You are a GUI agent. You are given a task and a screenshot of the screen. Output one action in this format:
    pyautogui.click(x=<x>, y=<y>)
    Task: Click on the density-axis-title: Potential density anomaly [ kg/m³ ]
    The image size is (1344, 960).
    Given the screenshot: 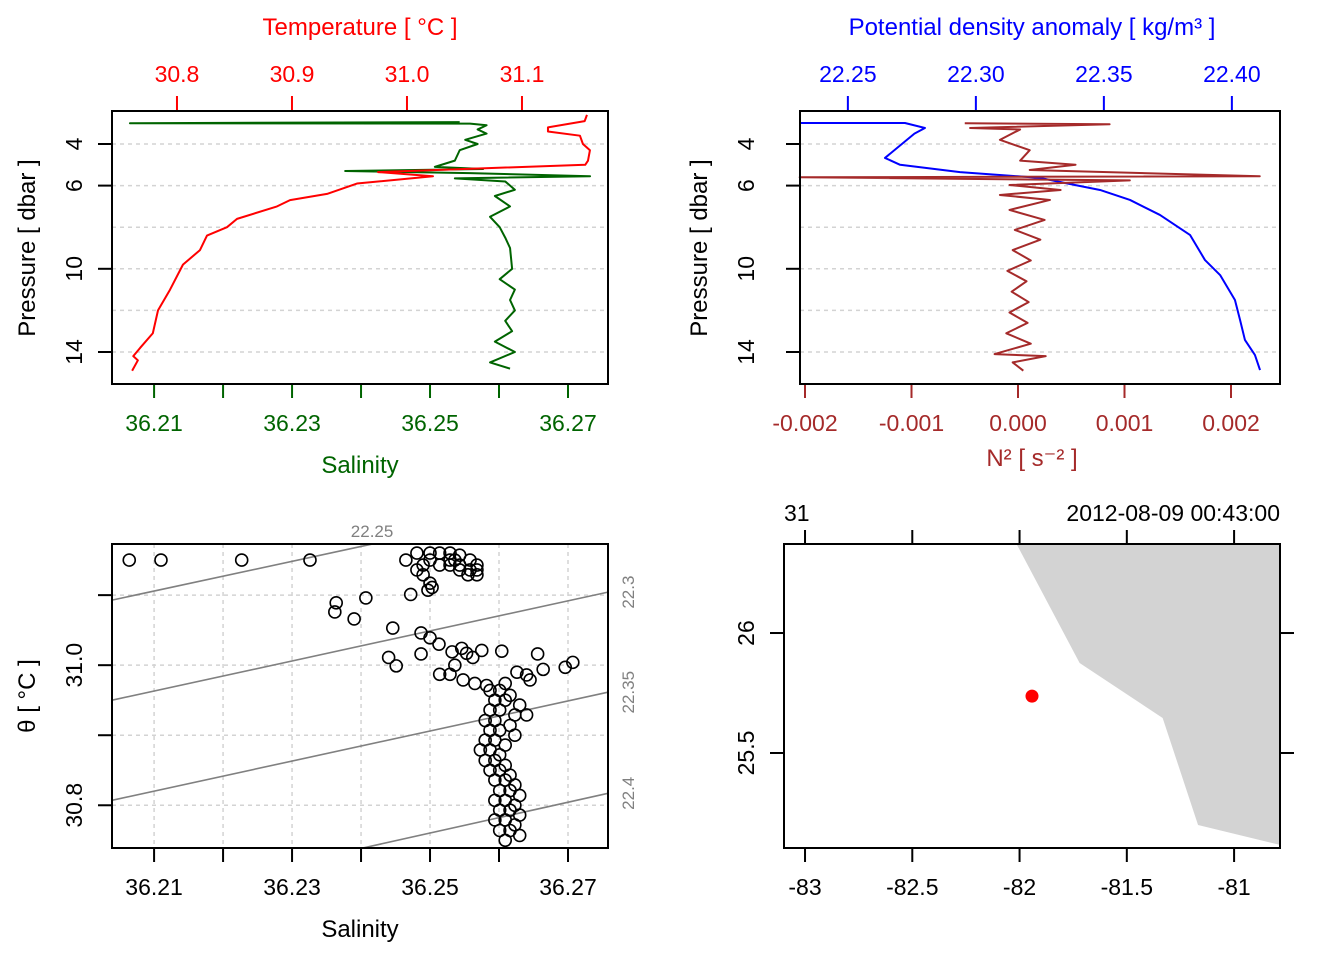 What is the action you would take?
    pyautogui.click(x=1032, y=27)
    